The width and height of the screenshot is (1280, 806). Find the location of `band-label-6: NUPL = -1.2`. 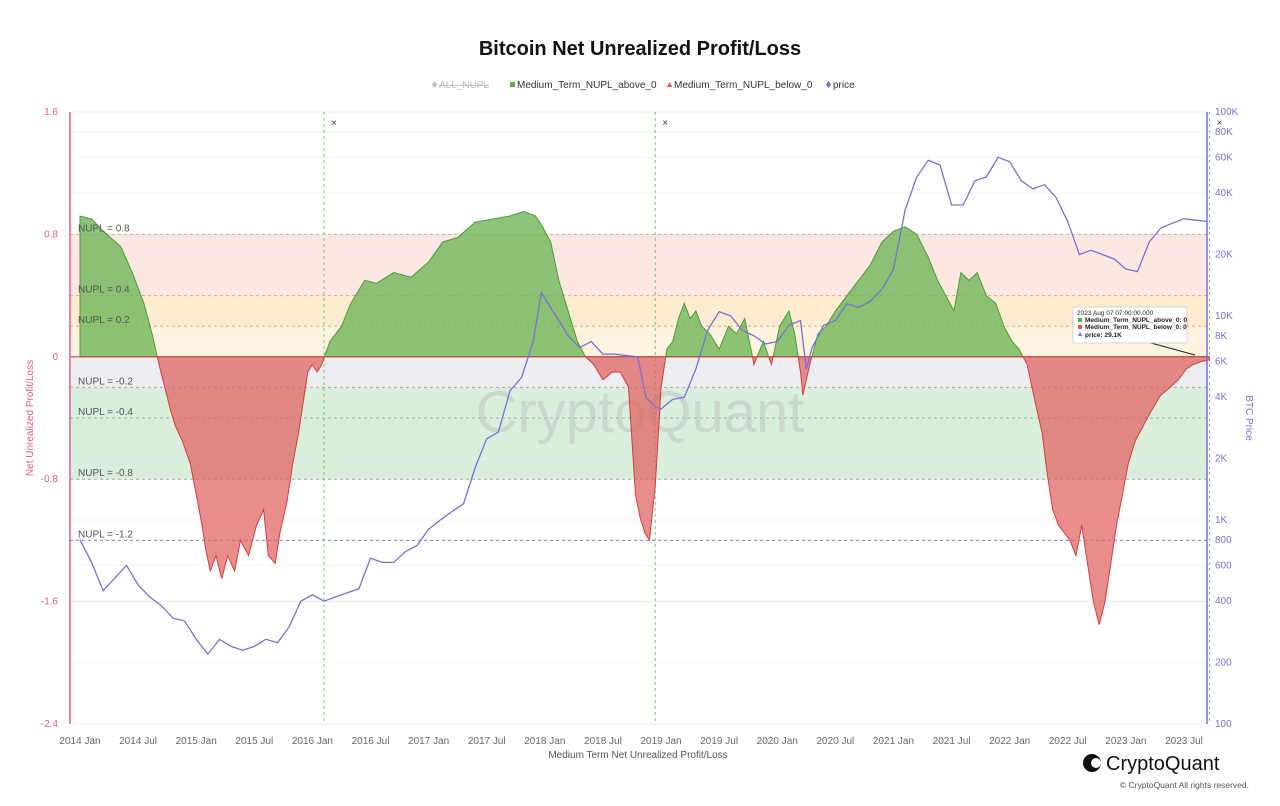

band-label-6: NUPL = -1.2 is located at coordinates (105, 534).